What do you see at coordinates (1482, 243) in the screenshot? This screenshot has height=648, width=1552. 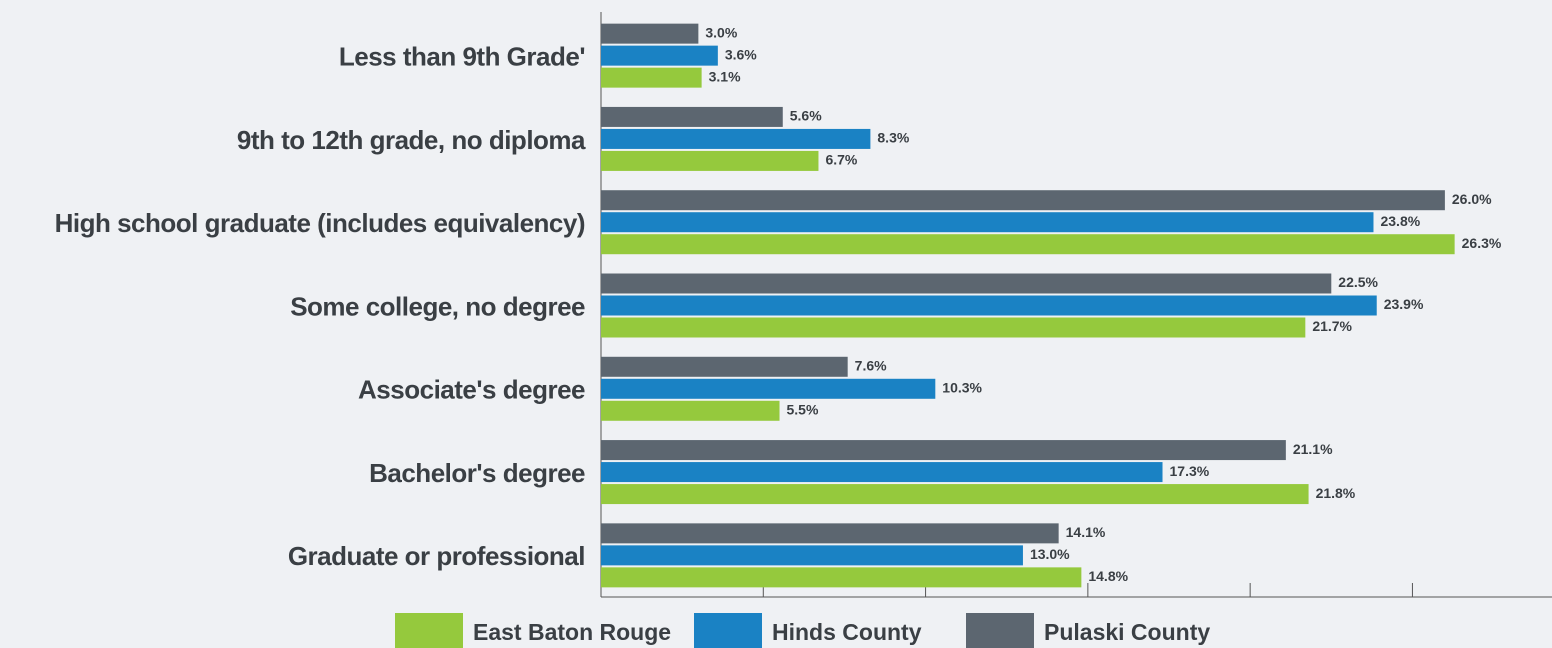 I see `value-label: 26.3%` at bounding box center [1482, 243].